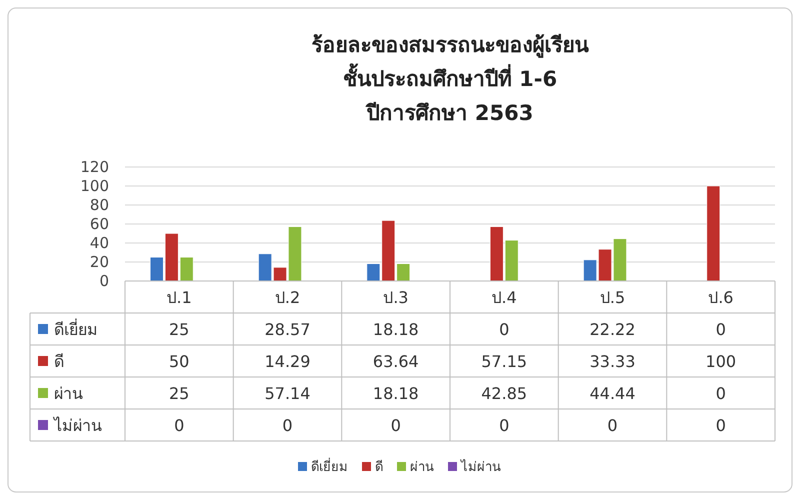 The image size is (800, 500). What do you see at coordinates (613, 361) in the screenshot?
I see `data-label: 33.33` at bounding box center [613, 361].